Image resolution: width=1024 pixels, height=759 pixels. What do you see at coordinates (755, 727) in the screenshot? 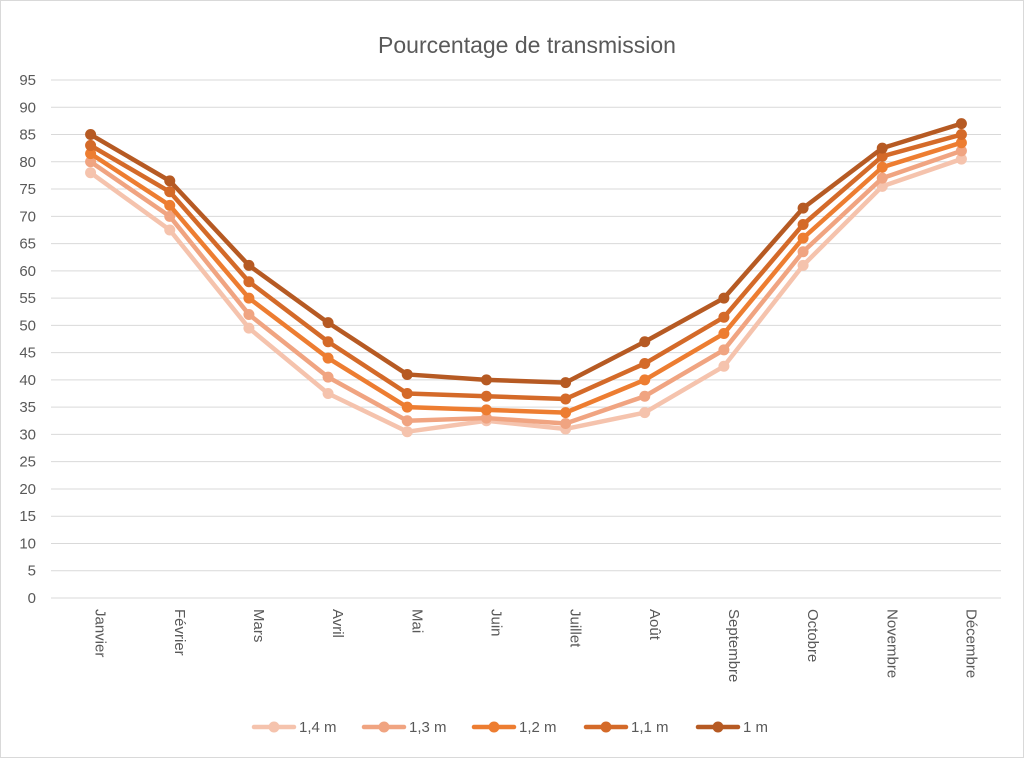
I see `legend-label: 1 m` at bounding box center [755, 727].